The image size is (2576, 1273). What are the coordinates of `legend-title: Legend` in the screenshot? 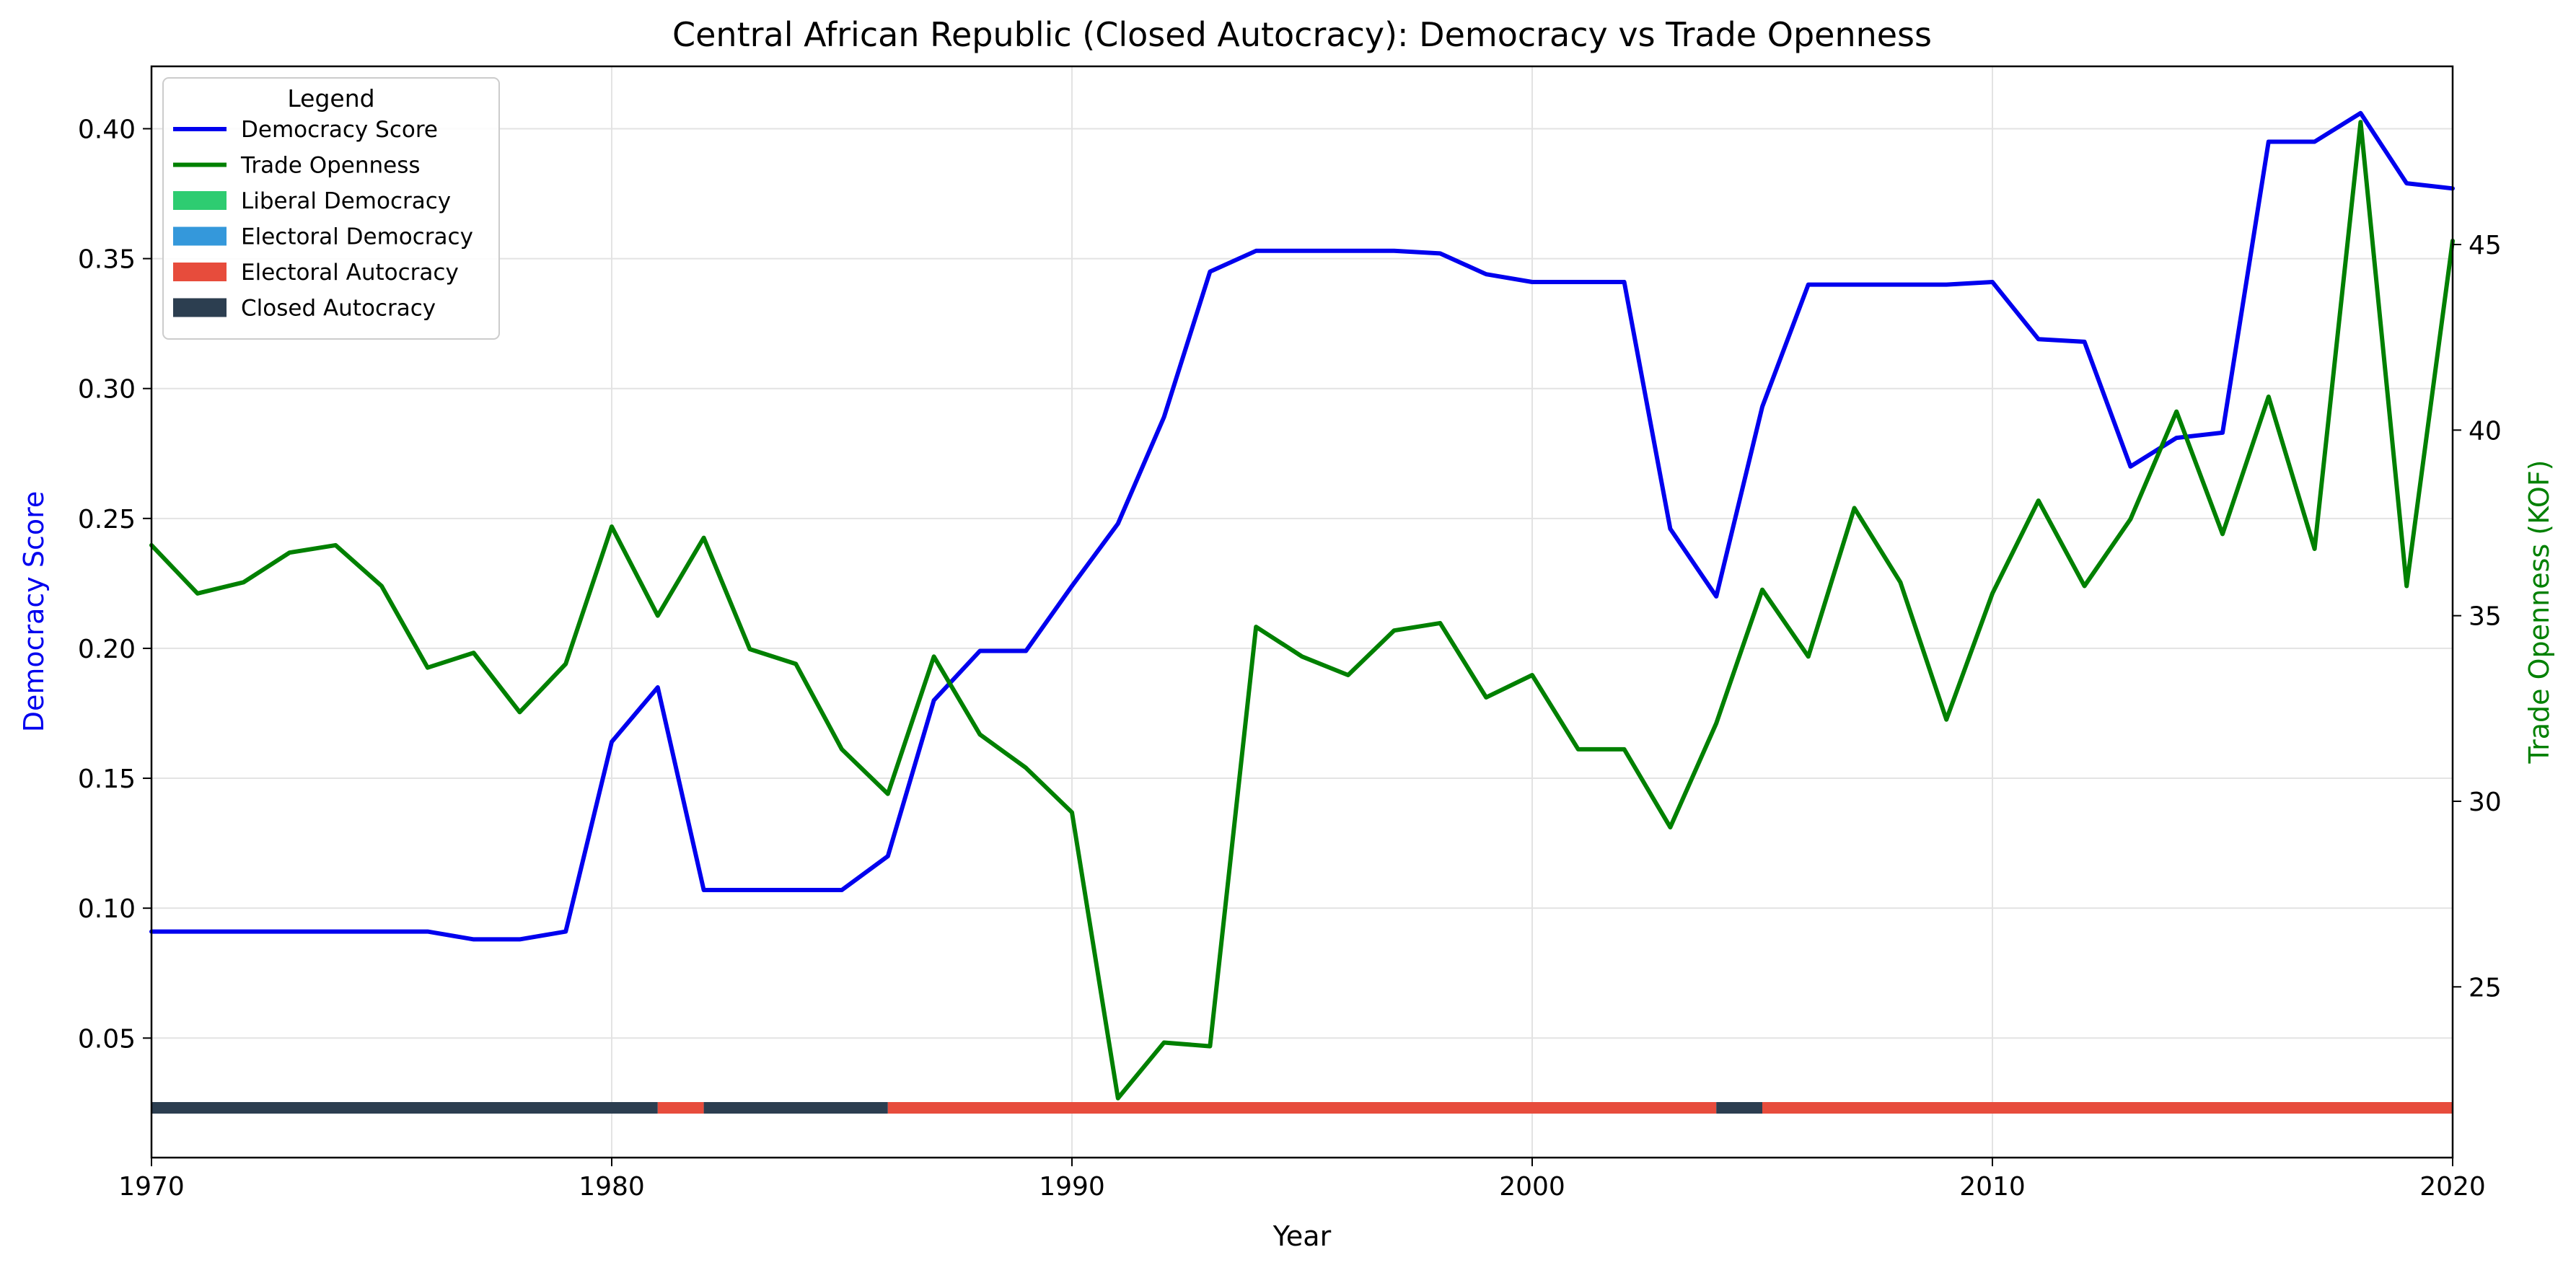 It's located at (330, 98).